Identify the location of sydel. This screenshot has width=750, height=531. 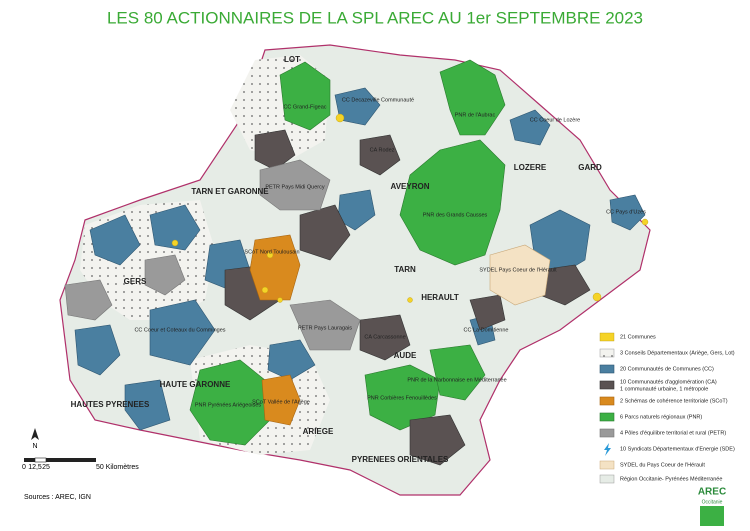
(520, 275).